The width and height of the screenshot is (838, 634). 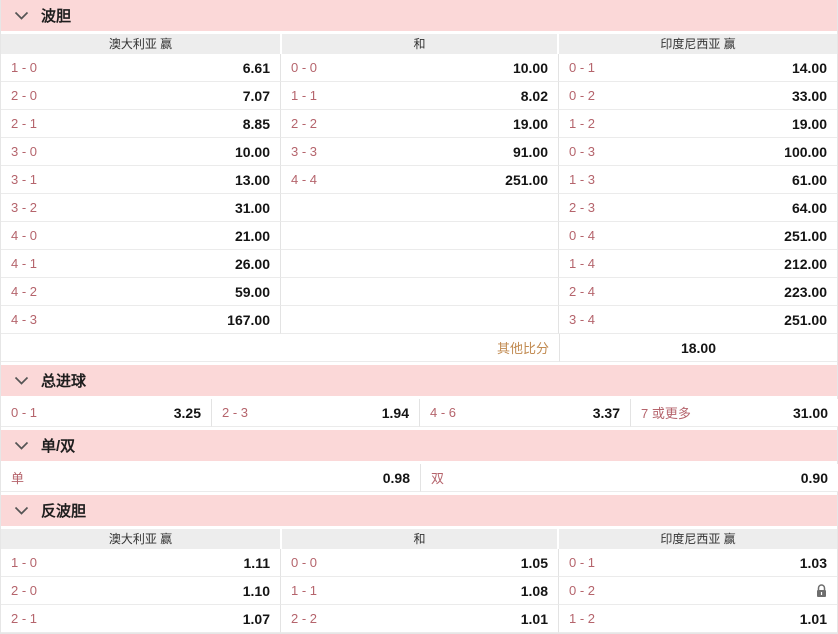 I want to click on odds-cell: 3 - 3 91.00, so click(x=419, y=152).